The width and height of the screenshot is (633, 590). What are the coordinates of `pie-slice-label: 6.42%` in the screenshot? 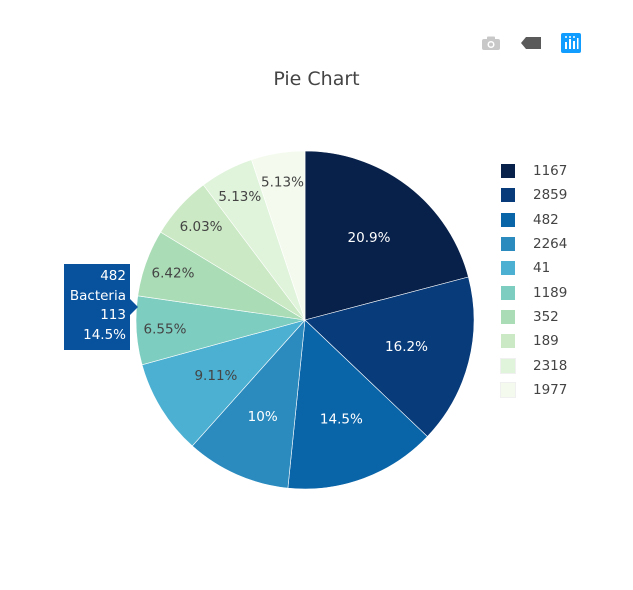 It's located at (173, 274).